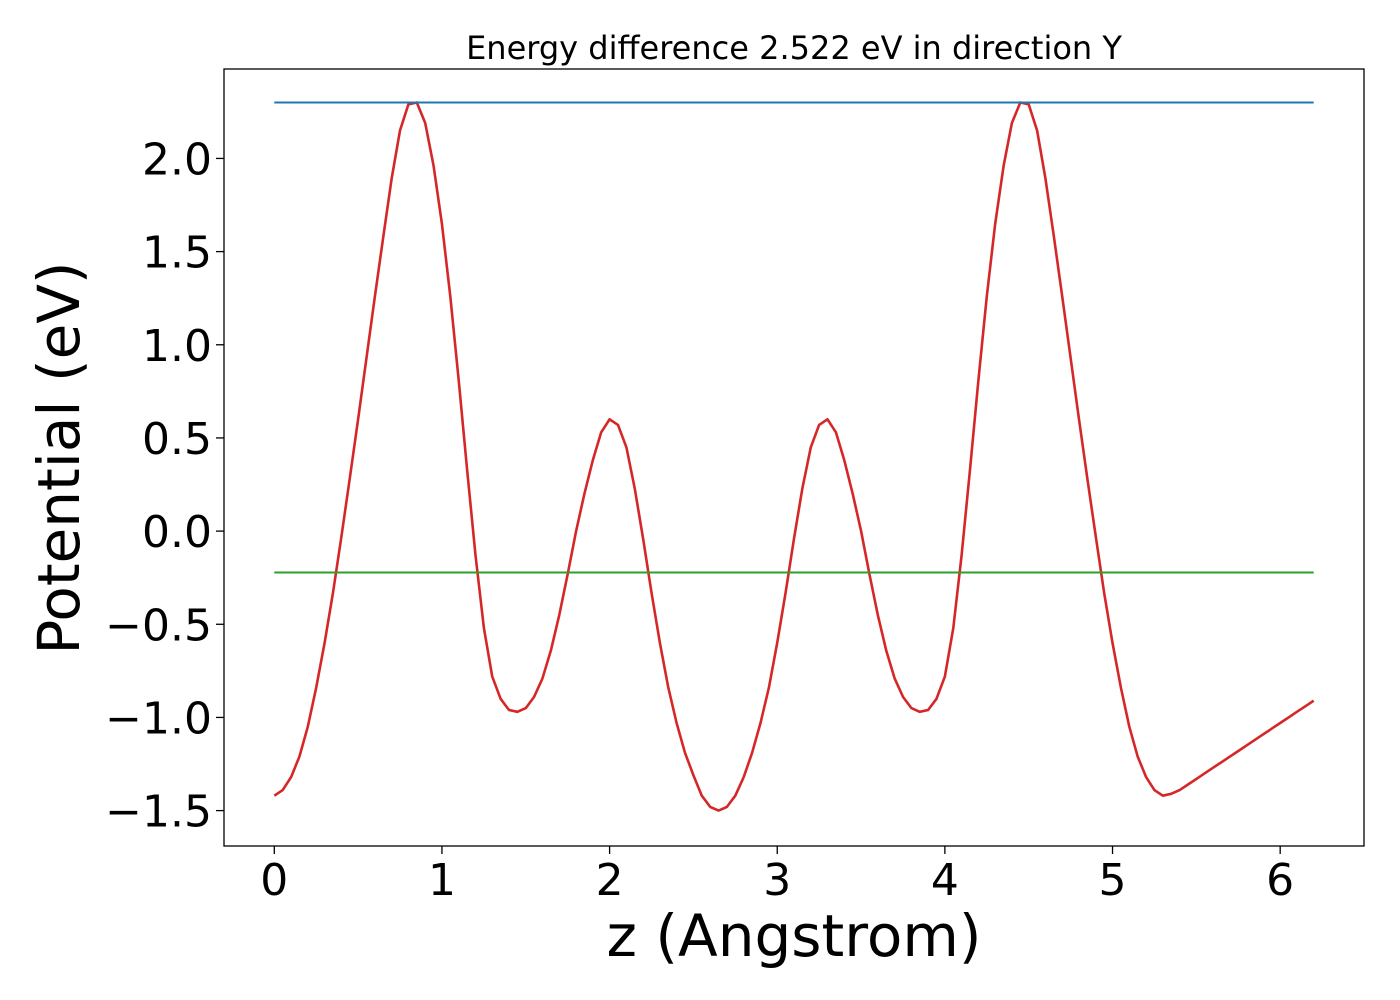  What do you see at coordinates (1113, 880) in the screenshot?
I see `x-tick-label: 5` at bounding box center [1113, 880].